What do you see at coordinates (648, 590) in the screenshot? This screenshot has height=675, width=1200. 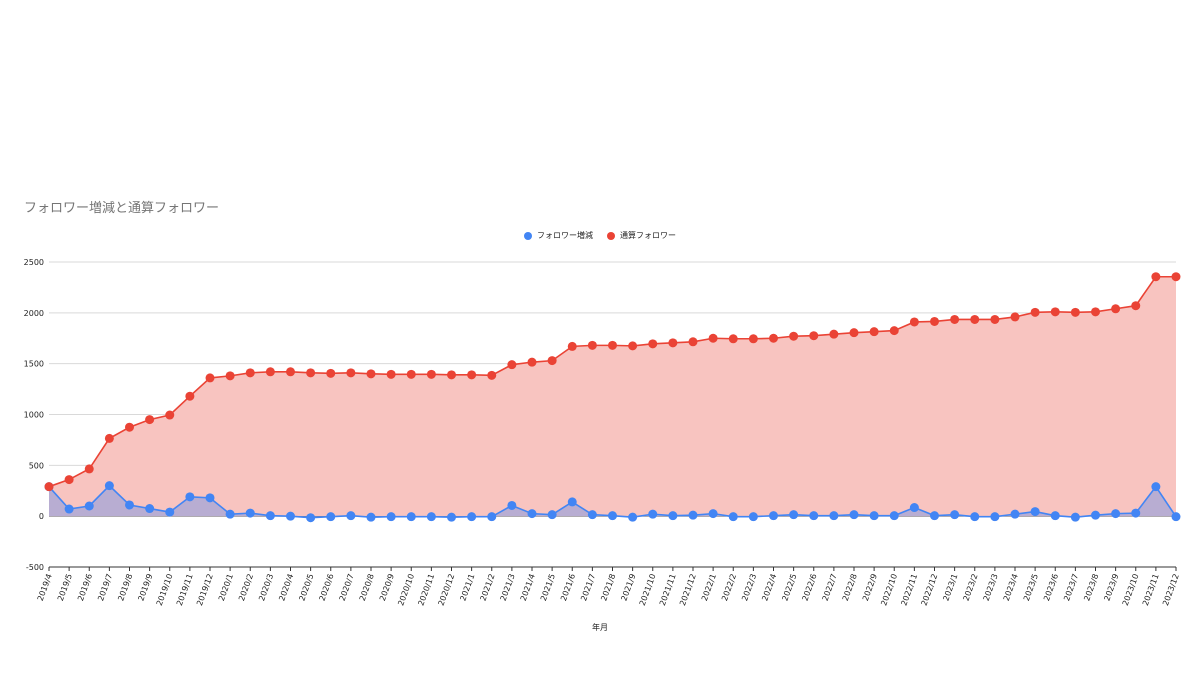 I see `x-tick-label: 2021/10` at bounding box center [648, 590].